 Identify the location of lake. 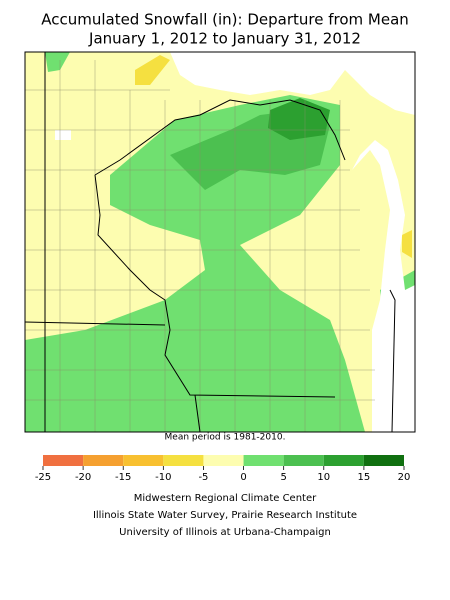
(63, 135).